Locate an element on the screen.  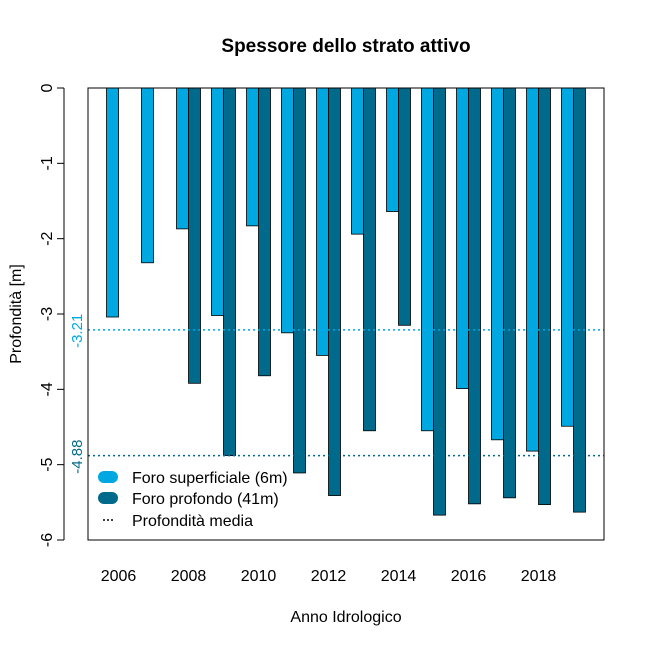
bar-superficiale-2017 is located at coordinates (497, 264).